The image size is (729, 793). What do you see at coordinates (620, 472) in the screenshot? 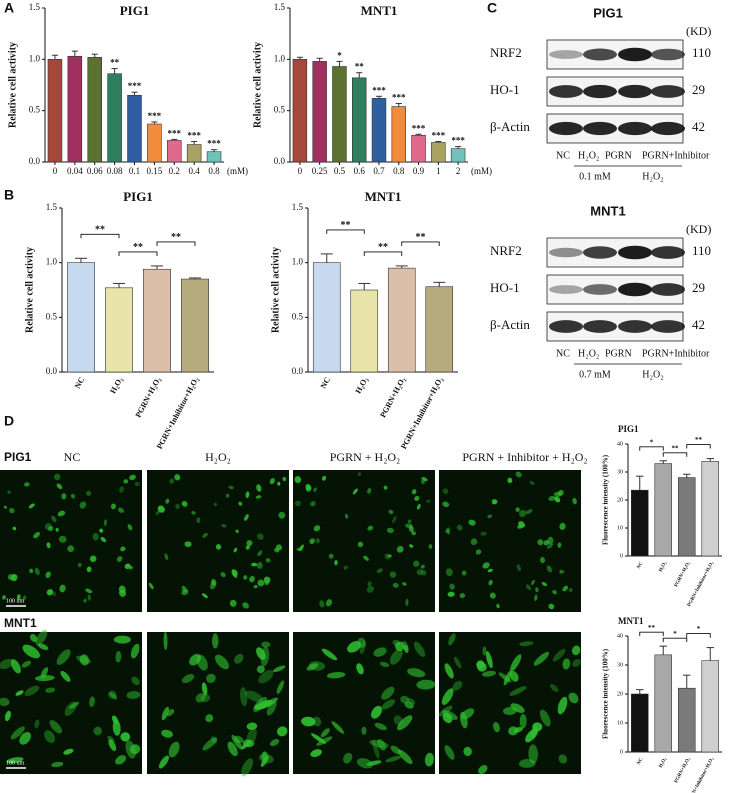
I see `y-tick-label: 30` at bounding box center [620, 472].